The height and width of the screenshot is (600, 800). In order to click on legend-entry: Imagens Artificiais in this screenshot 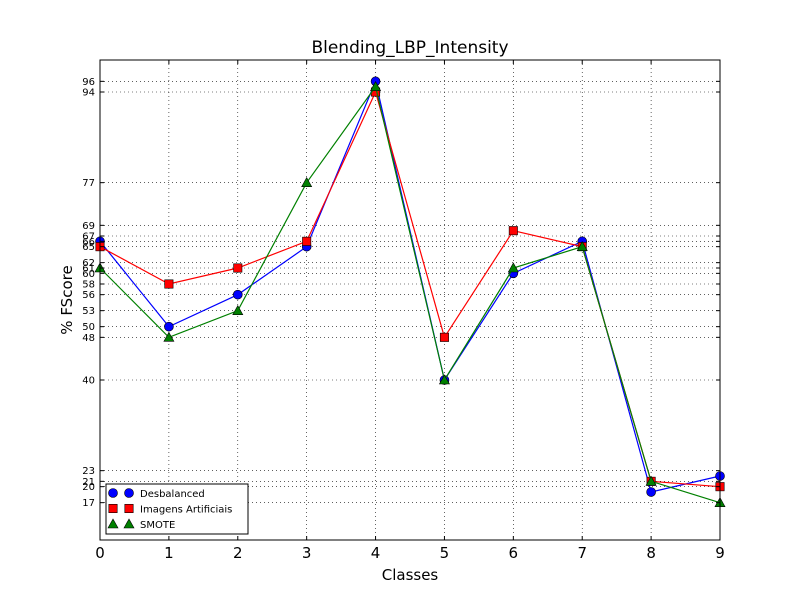, I will do `click(170, 509)`.